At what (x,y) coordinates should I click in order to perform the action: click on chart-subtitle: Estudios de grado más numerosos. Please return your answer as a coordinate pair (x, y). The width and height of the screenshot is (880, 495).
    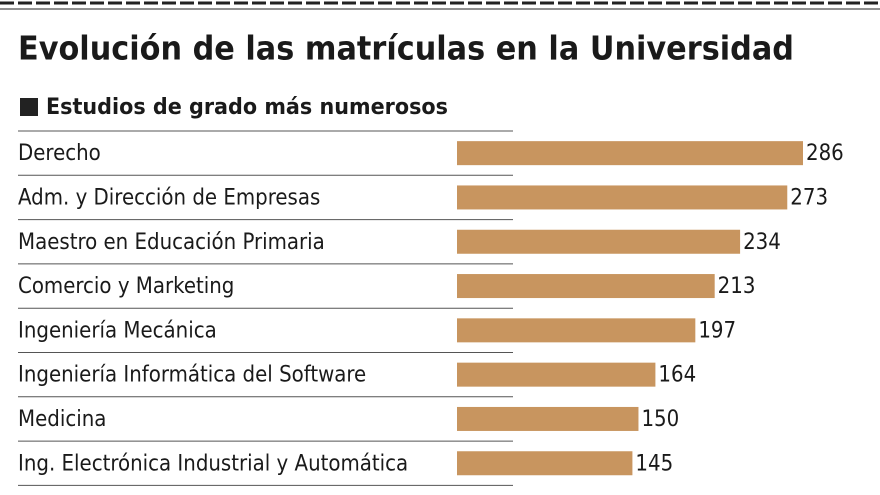
    Looking at the image, I should click on (247, 107).